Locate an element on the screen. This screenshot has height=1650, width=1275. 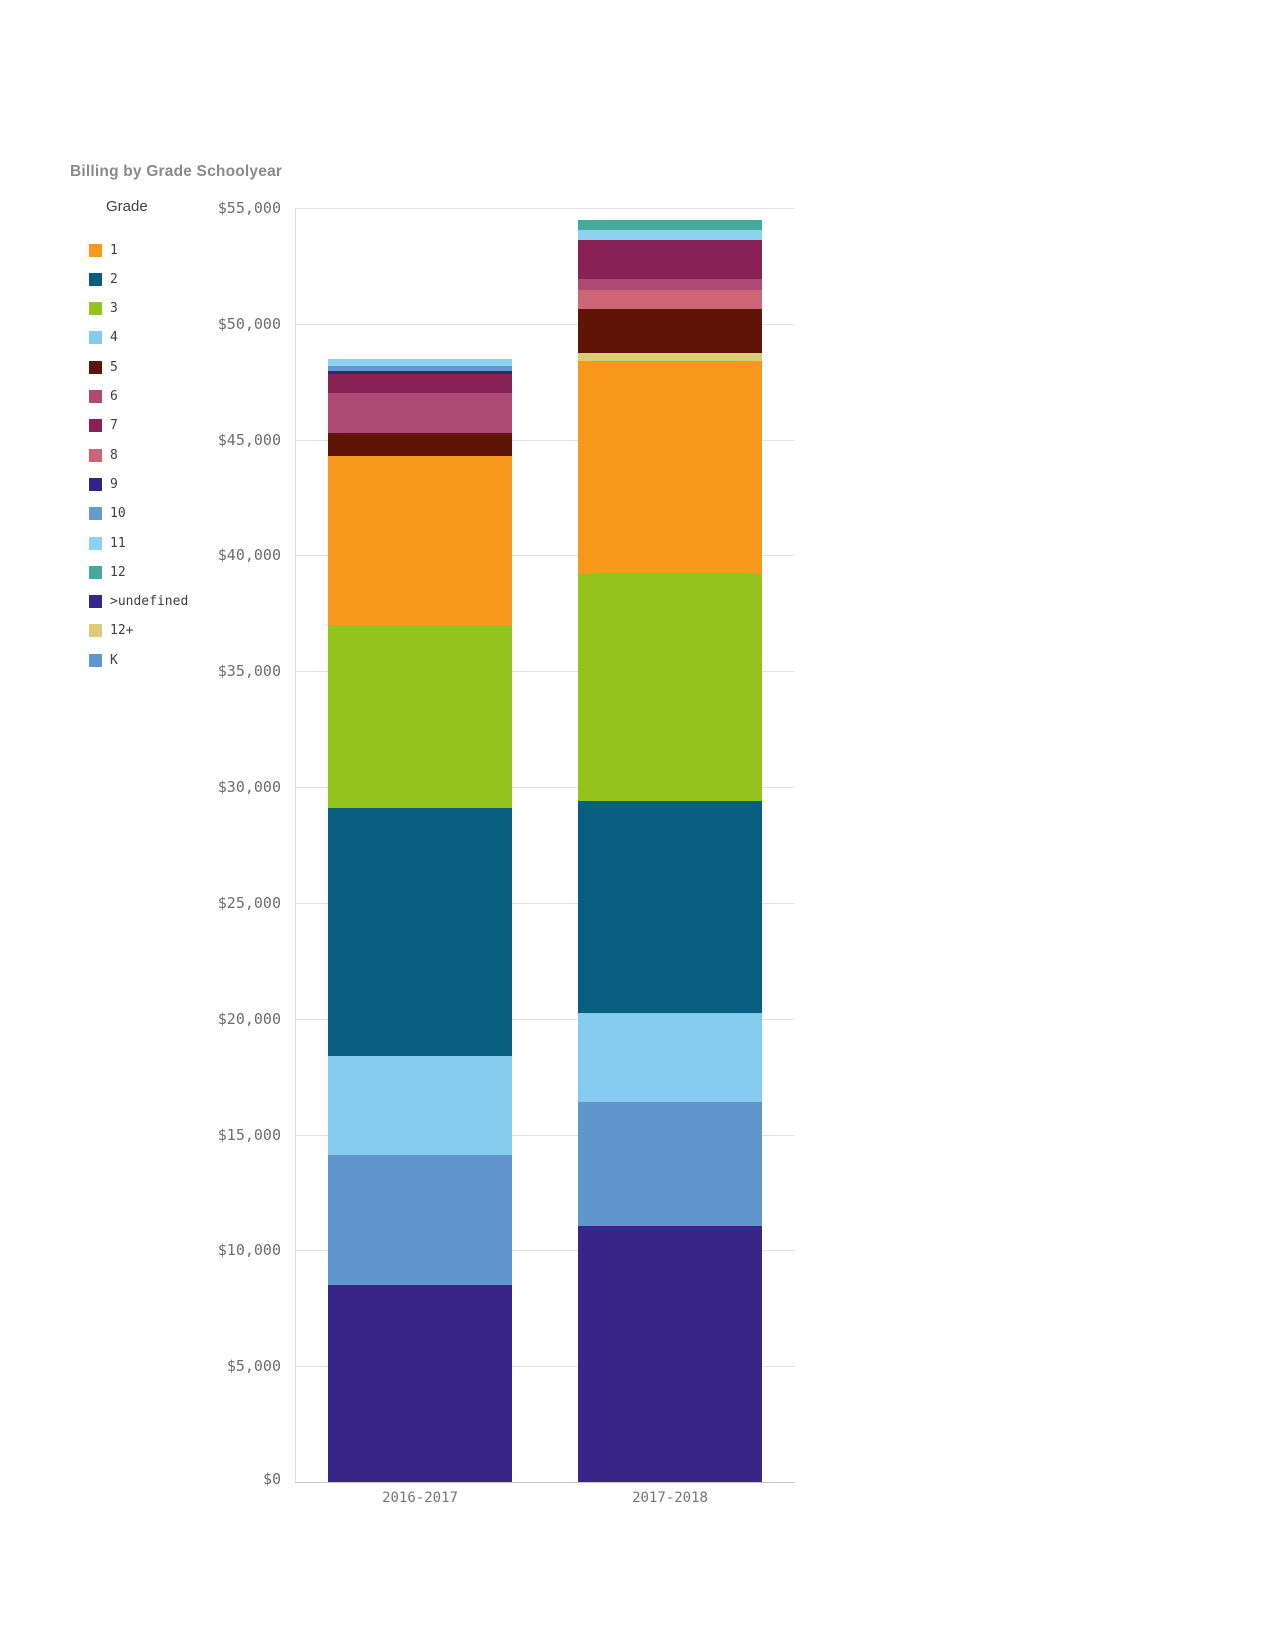
legend-item-label: 5 is located at coordinates (114, 367).